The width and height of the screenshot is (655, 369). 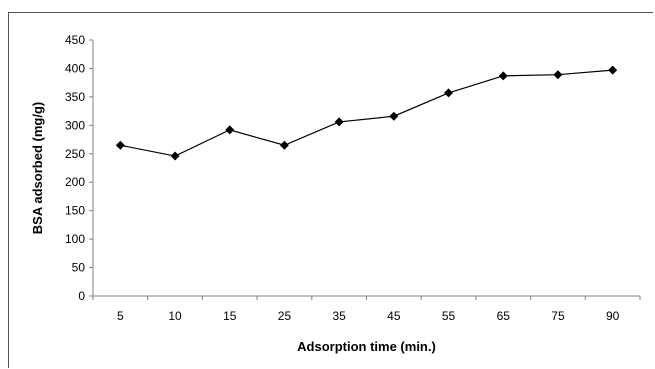 What do you see at coordinates (175, 316) in the screenshot?
I see `x-tick-label: 10` at bounding box center [175, 316].